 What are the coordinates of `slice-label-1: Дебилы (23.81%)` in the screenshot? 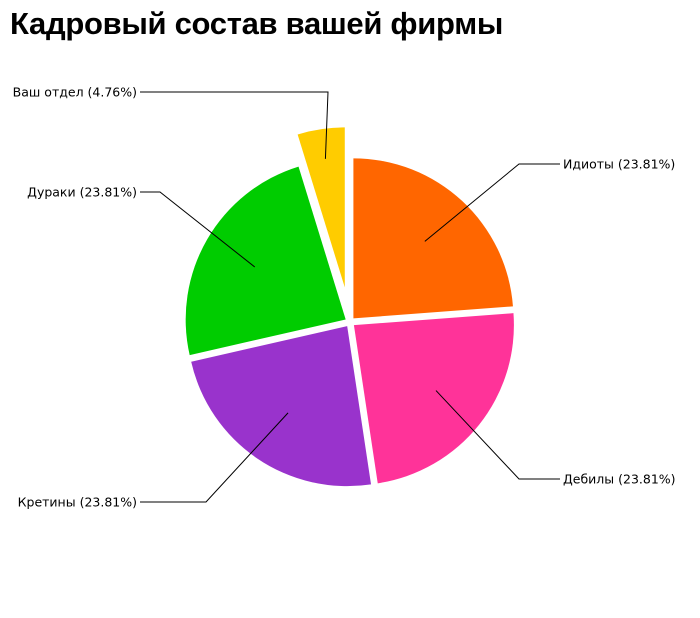 It's located at (619, 479).